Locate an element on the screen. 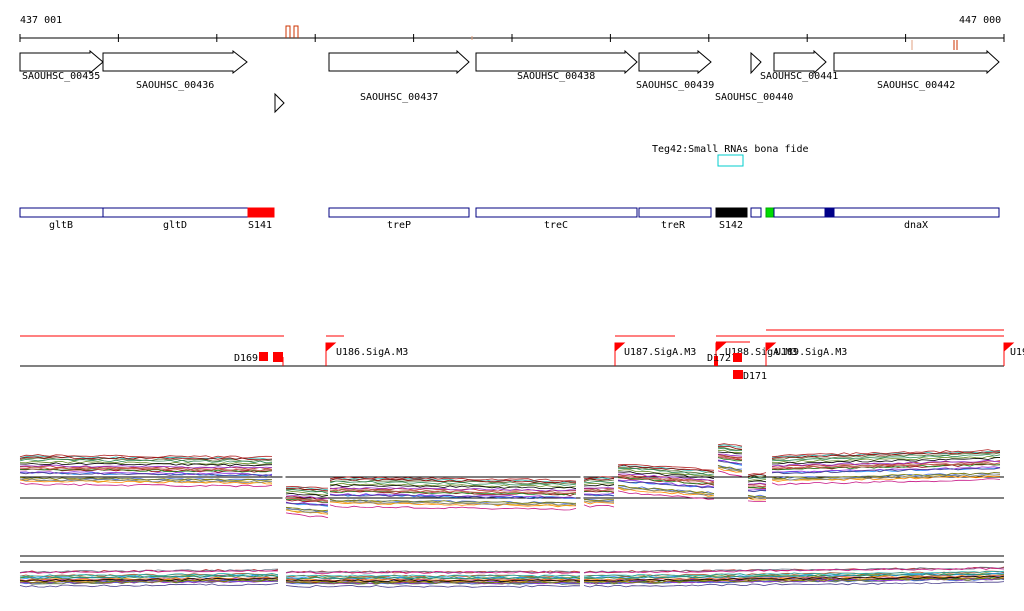 This screenshot has width=1024, height=611. coordinate-ruler: 437 001 447 000 is located at coordinates (512, 32).